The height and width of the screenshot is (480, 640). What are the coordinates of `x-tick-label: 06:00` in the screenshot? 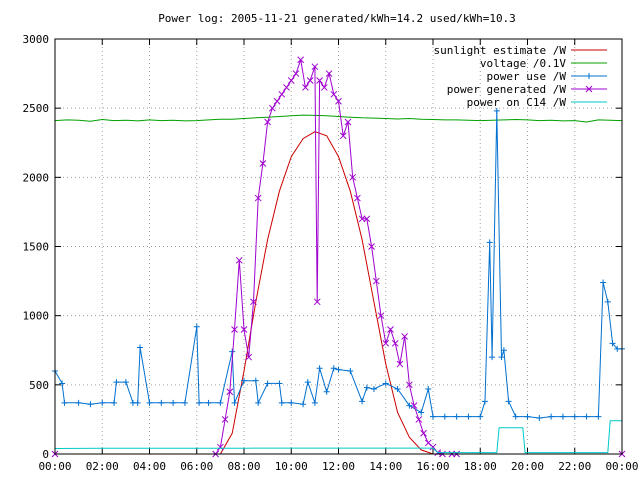 It's located at (196, 466).